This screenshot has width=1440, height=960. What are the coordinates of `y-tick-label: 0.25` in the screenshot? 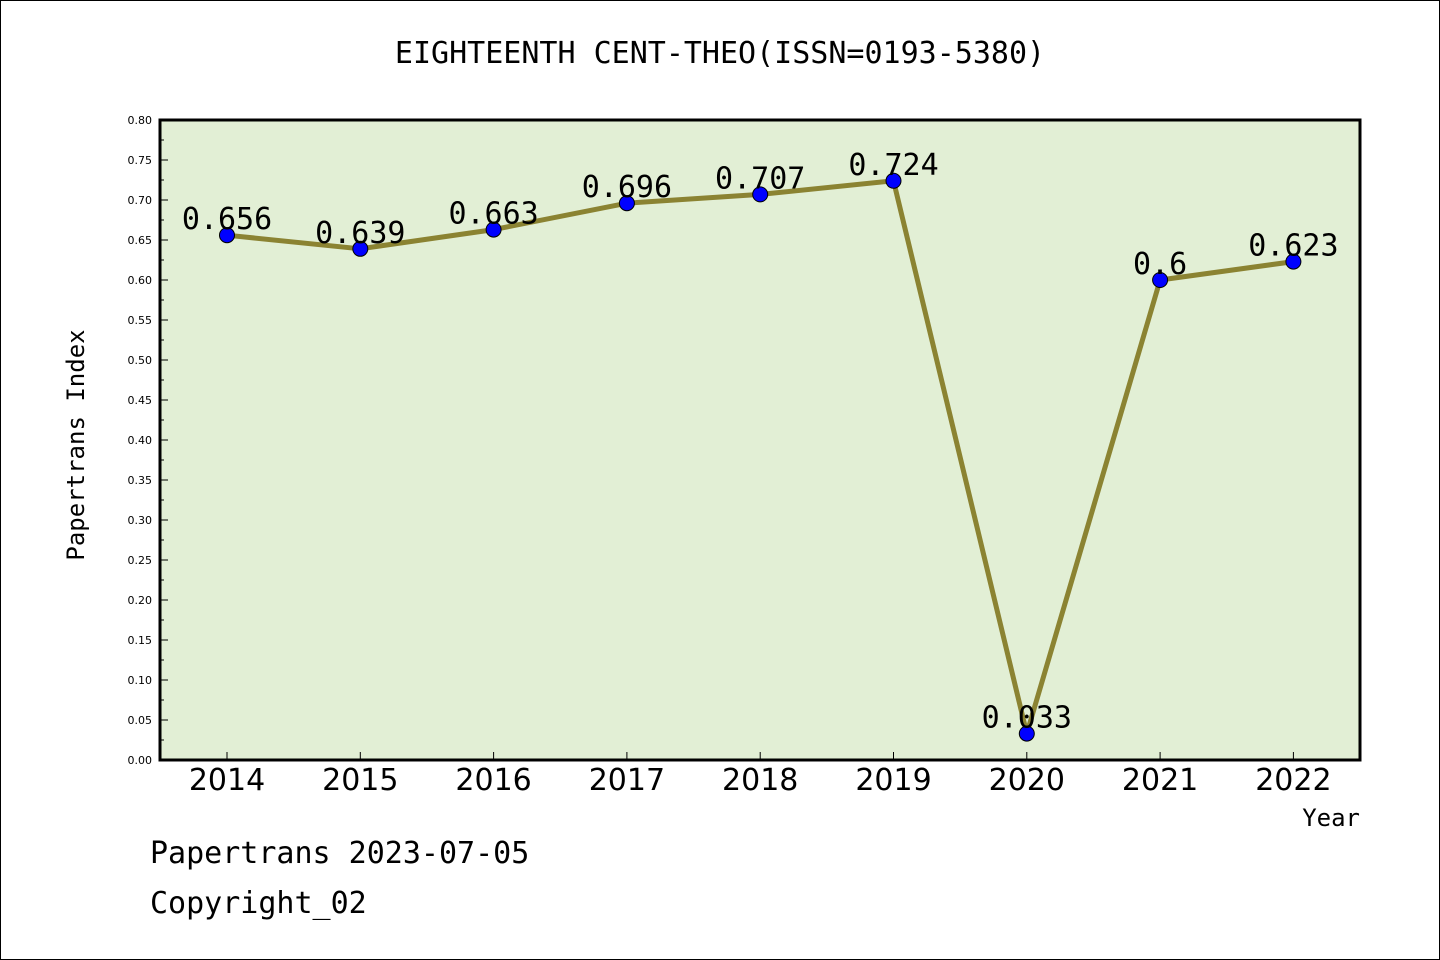 It's located at (140, 560).